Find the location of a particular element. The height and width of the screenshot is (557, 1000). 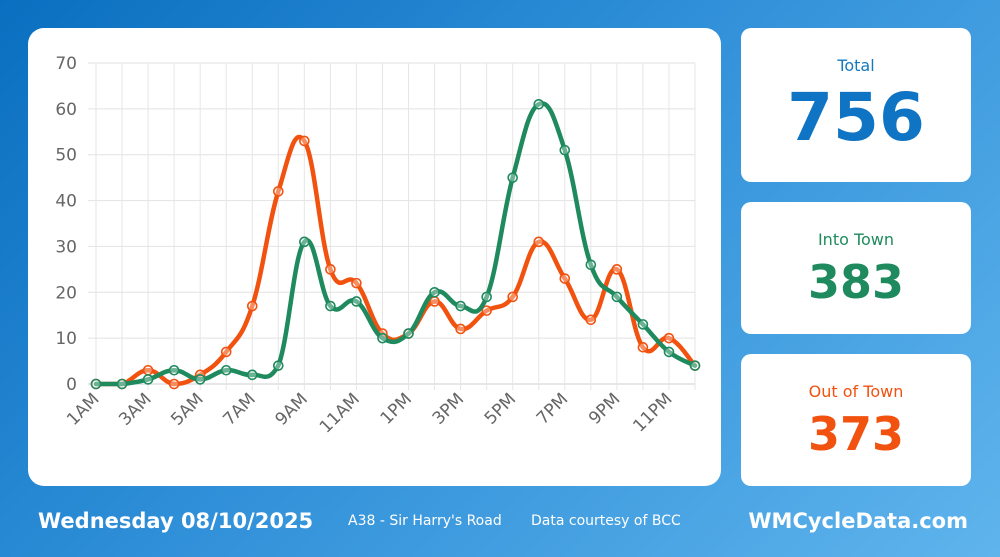

footer-site-link: WMCycleData.com is located at coordinates (858, 521).